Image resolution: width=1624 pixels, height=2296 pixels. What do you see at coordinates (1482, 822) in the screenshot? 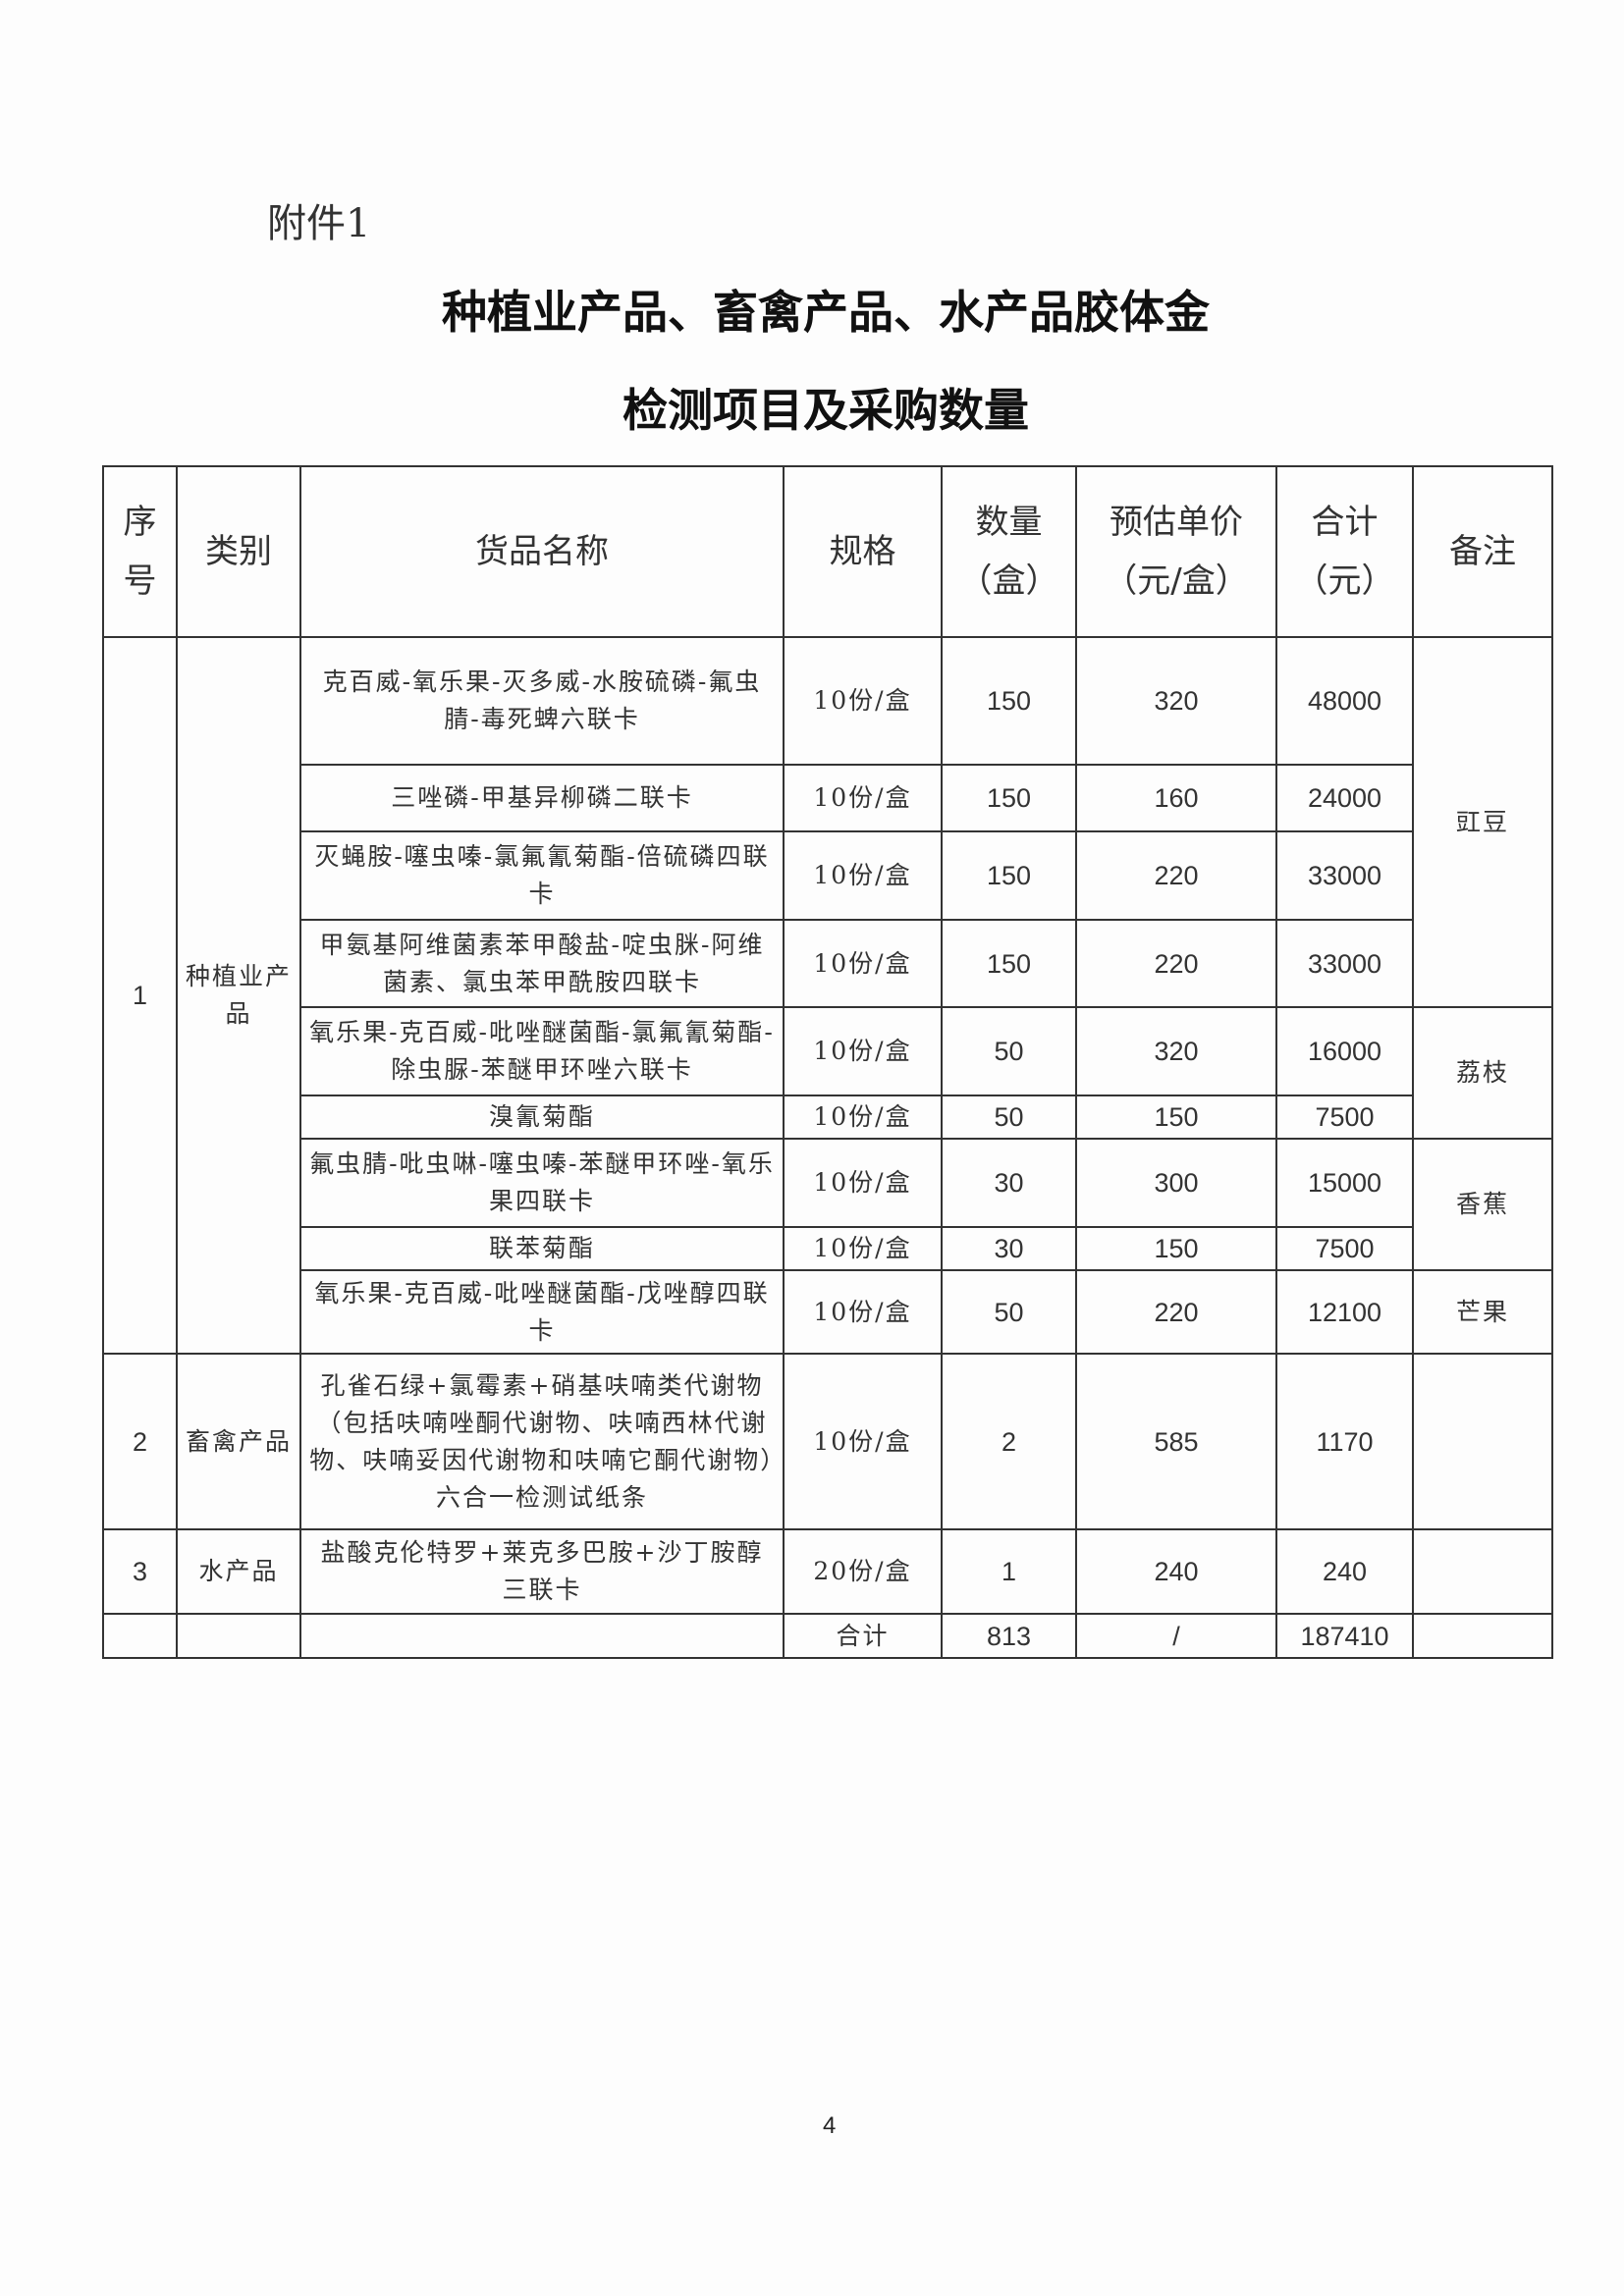
I see `item-remark: 豇豆` at bounding box center [1482, 822].